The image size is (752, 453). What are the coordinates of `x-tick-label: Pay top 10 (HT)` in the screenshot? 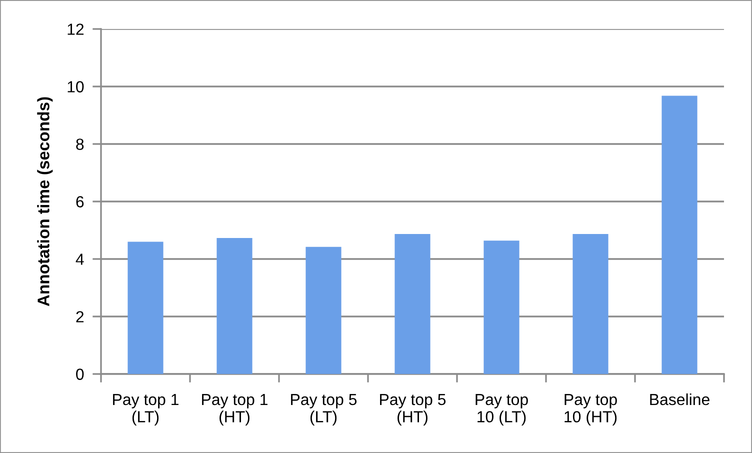 It's located at (590, 410).